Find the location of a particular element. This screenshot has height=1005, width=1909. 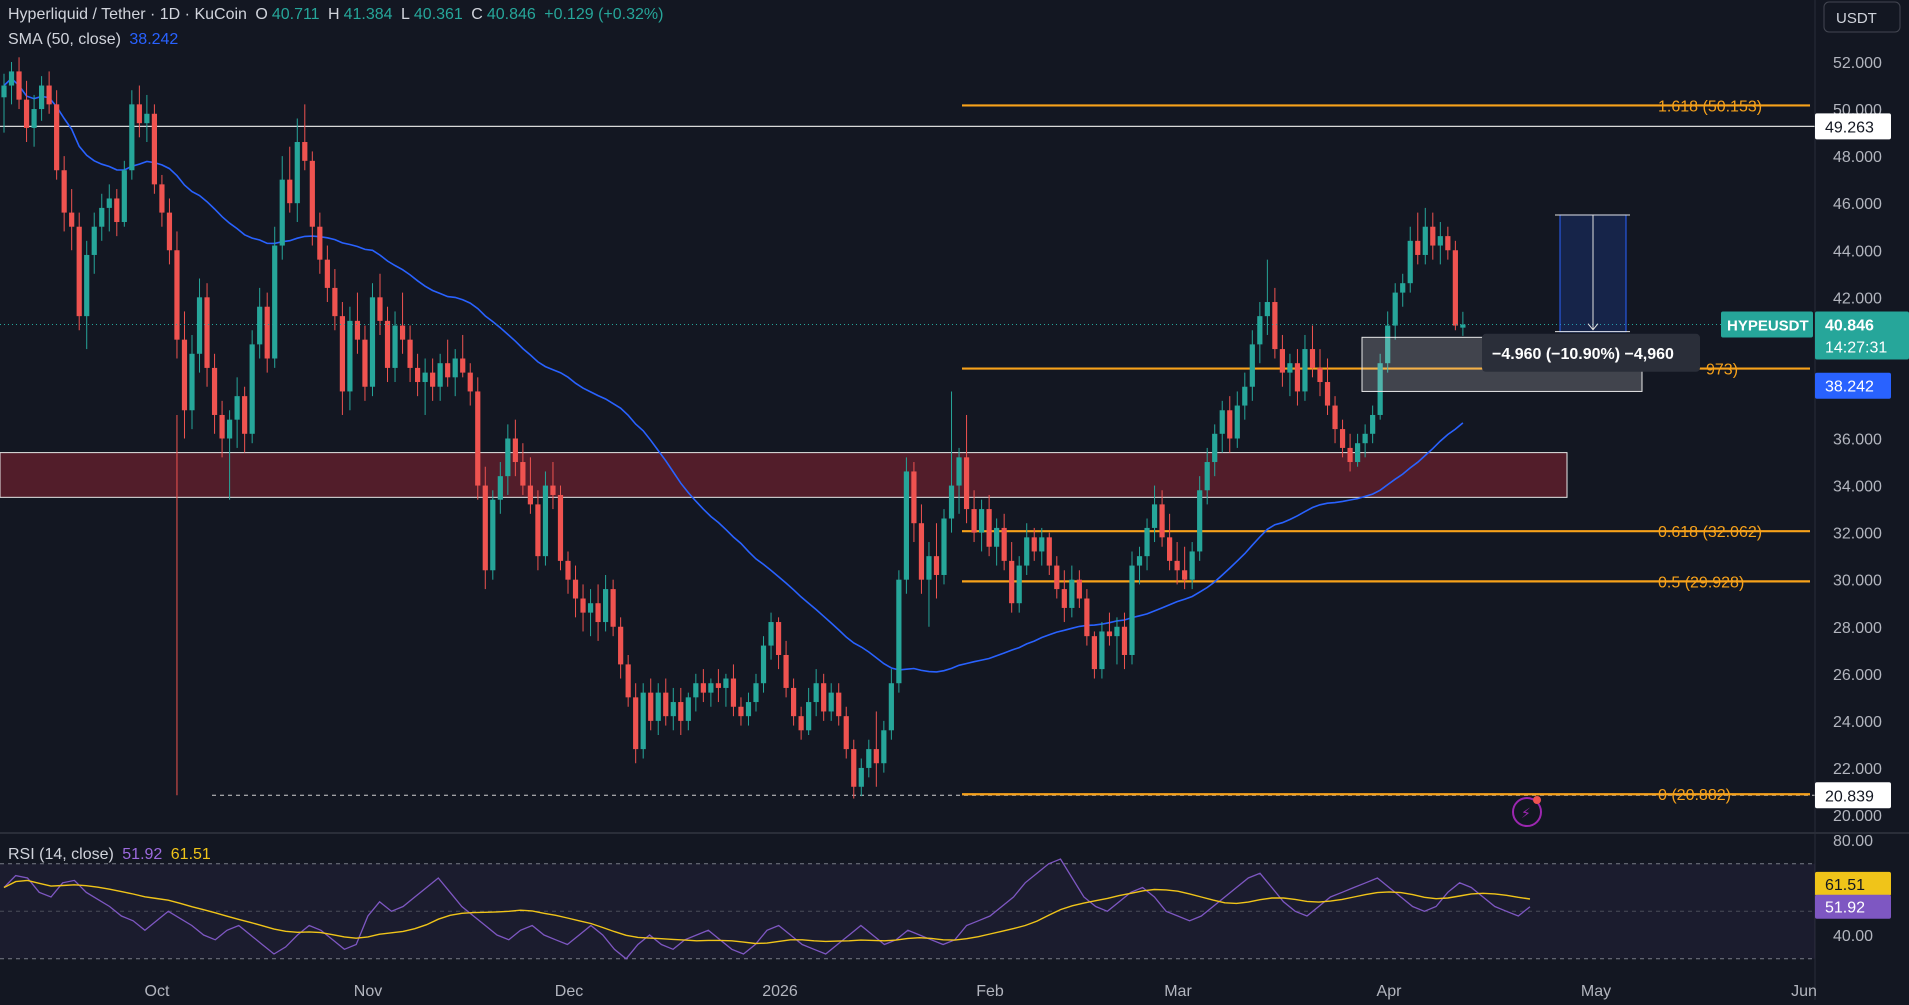

rsi-line is located at coordinates (767, 909).